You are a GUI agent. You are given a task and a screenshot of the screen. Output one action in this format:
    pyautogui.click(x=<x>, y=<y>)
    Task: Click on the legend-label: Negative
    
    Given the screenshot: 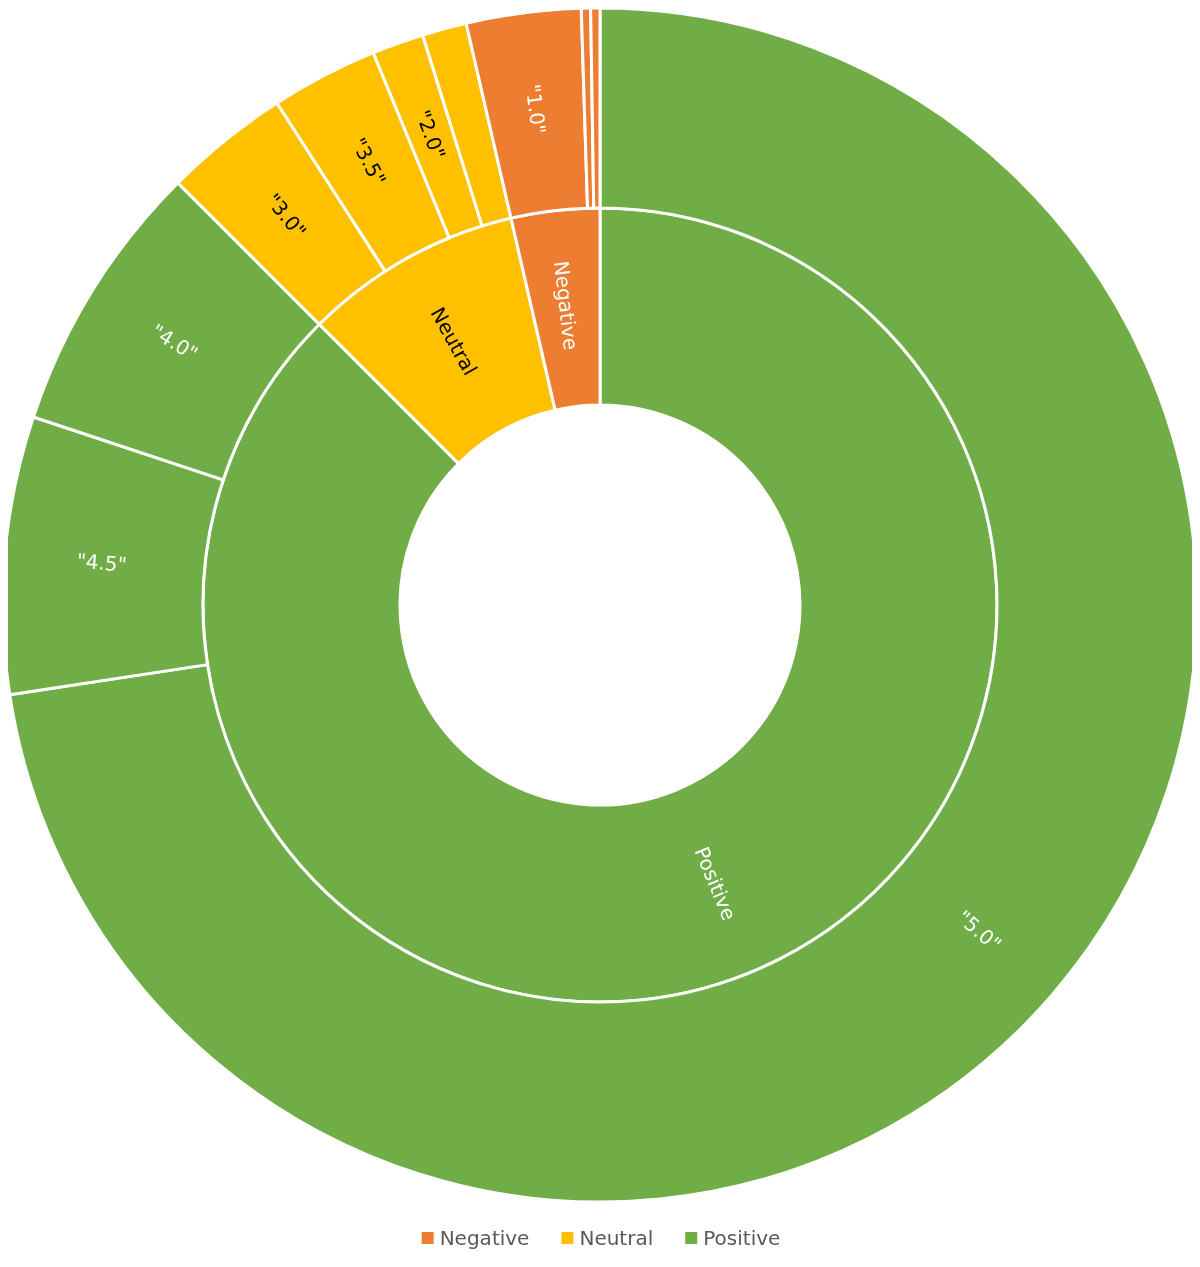 What is the action you would take?
    pyautogui.click(x=484, y=1238)
    